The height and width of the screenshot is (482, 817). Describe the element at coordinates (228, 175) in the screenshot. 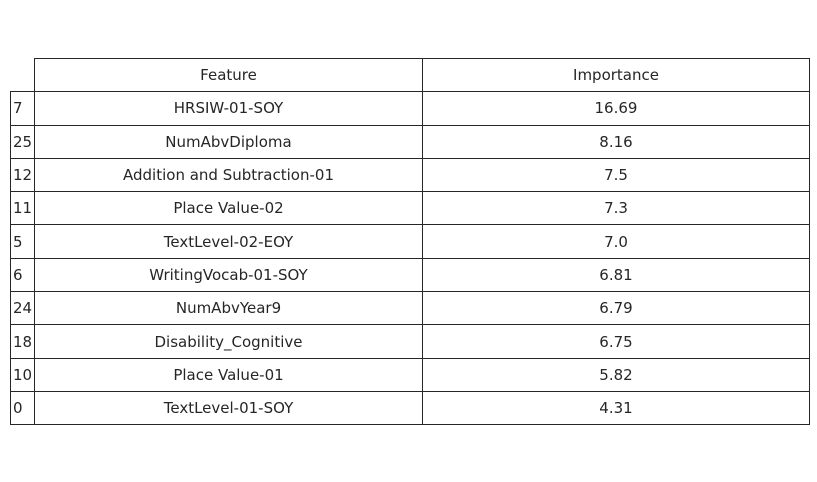

I see `feature-cell: Addition and Subtraction-01` at that location.